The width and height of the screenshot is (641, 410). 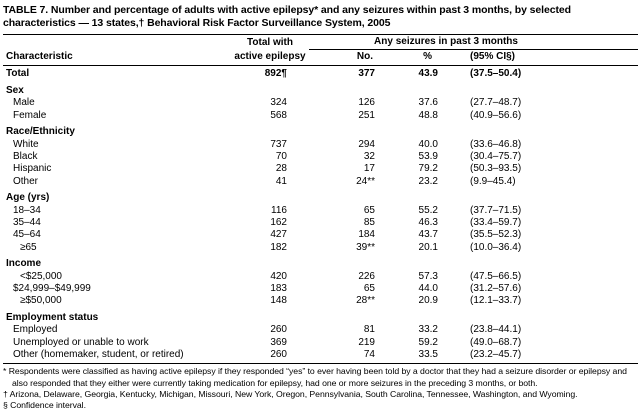 What do you see at coordinates (428, 288) in the screenshot?
I see `cell-seizures-percent: 44.0` at bounding box center [428, 288].